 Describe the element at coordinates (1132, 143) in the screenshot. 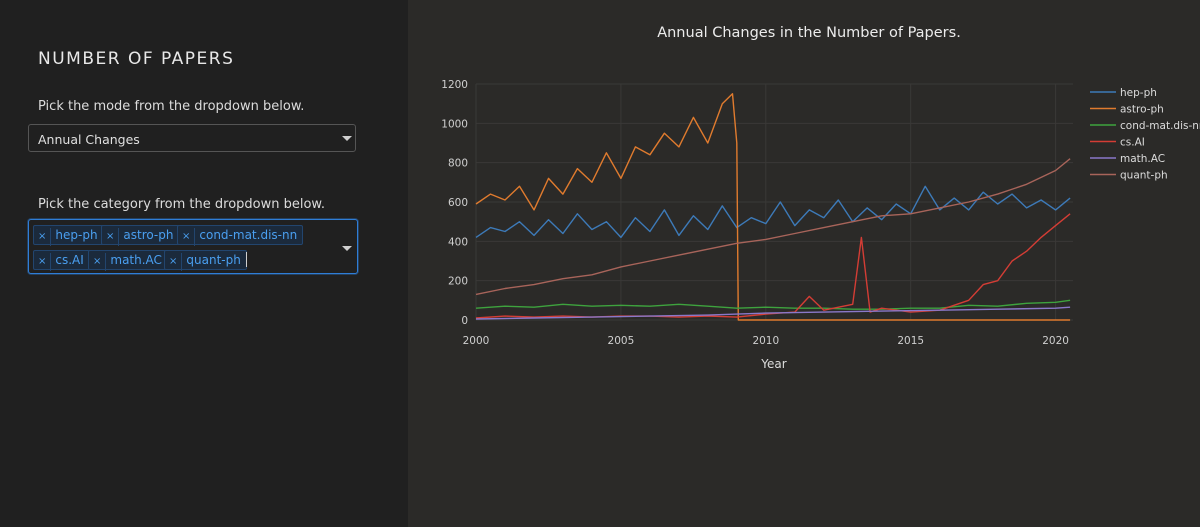

I see `legend-label: cs.AI` at that location.